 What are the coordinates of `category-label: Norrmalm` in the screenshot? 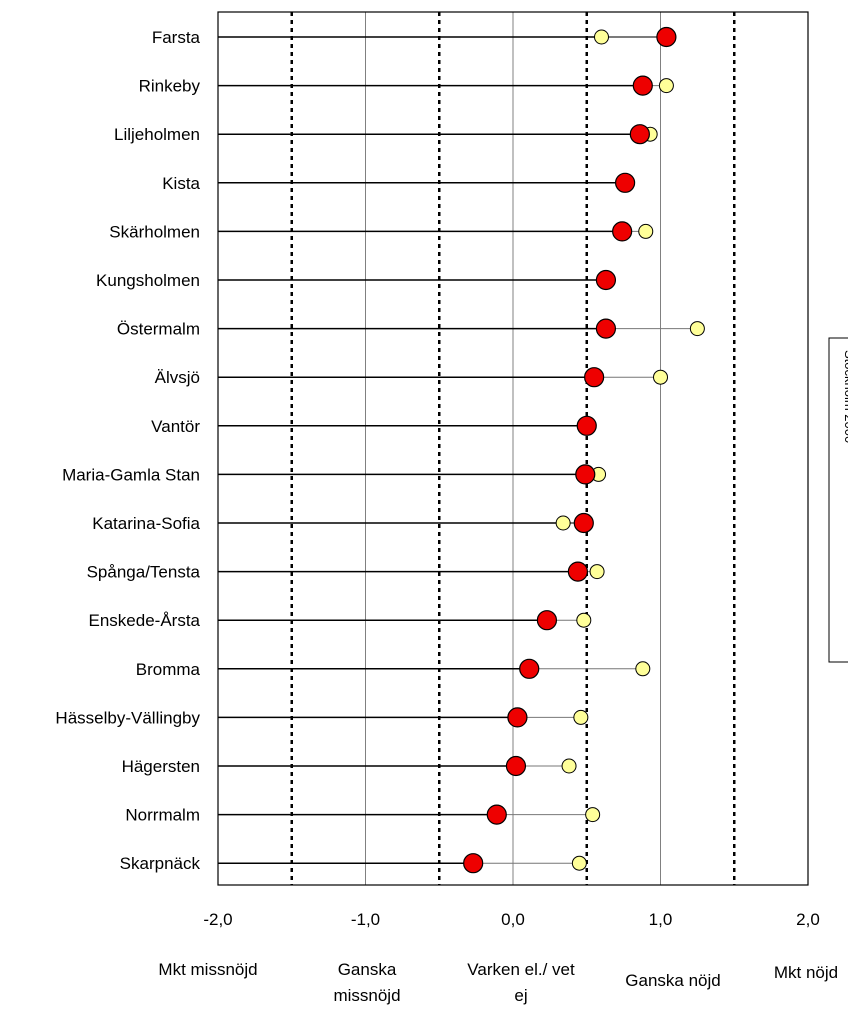 It's located at (162, 815).